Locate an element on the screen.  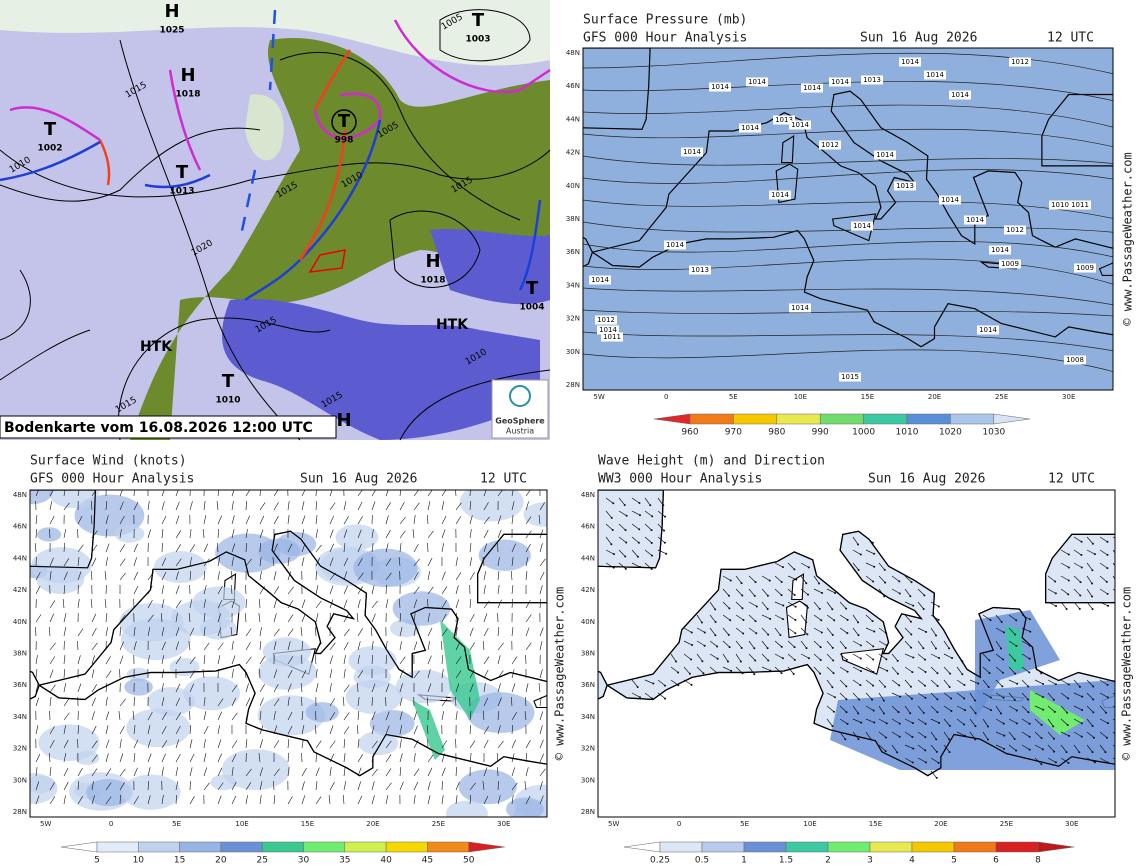
center-letter: H is located at coordinates (343, 420).